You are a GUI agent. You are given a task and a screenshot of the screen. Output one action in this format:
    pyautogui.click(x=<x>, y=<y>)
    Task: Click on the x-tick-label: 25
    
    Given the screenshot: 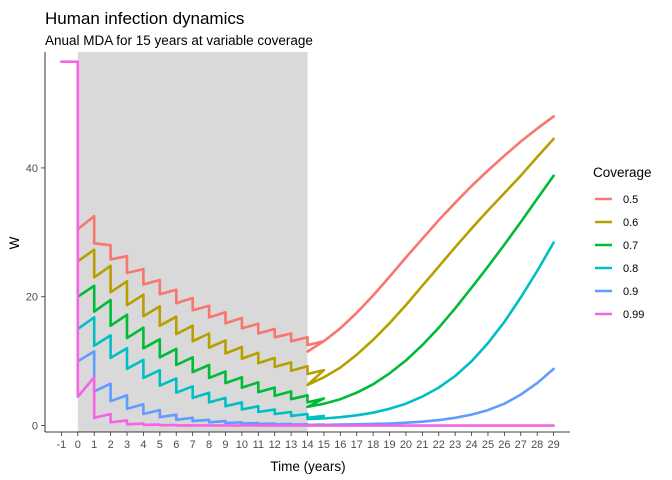 What is the action you would take?
    pyautogui.click(x=488, y=445)
    